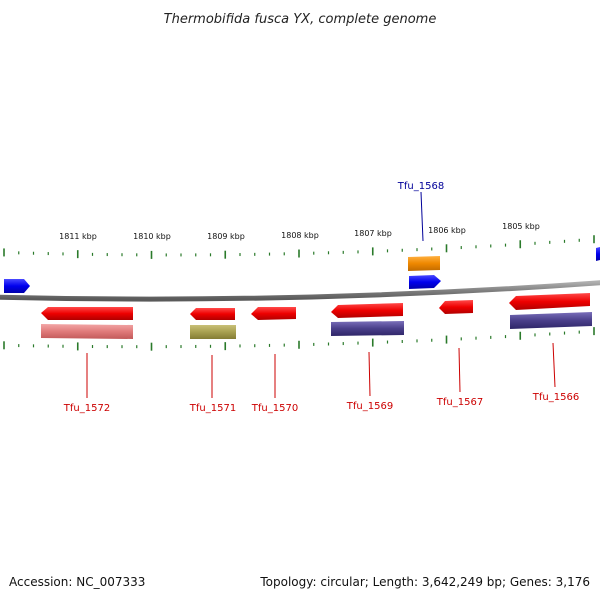 The height and width of the screenshot is (600, 600). Describe the element at coordinates (459, 402) in the screenshot. I see `gene-label-tfu-1567: Tfu_1567` at that location.